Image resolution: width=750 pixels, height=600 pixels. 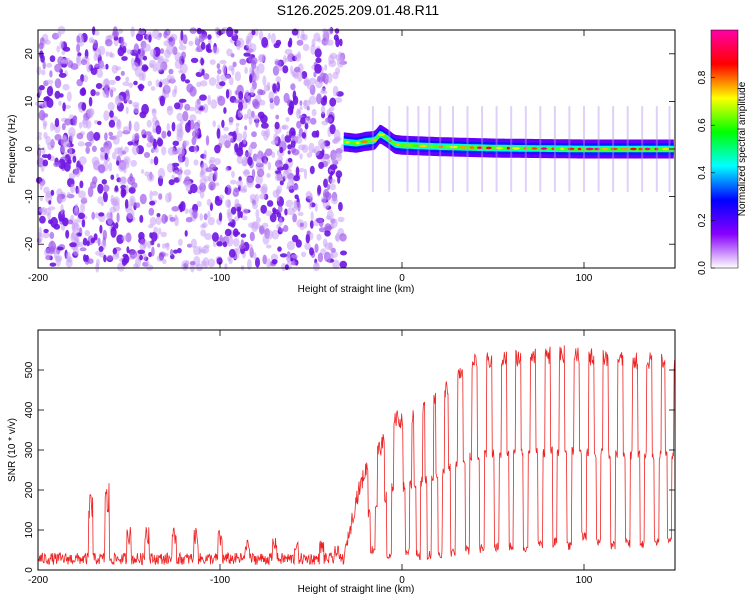 What do you see at coordinates (220, 580) in the screenshot?
I see `snr-x-tick-label: -100` at bounding box center [220, 580].